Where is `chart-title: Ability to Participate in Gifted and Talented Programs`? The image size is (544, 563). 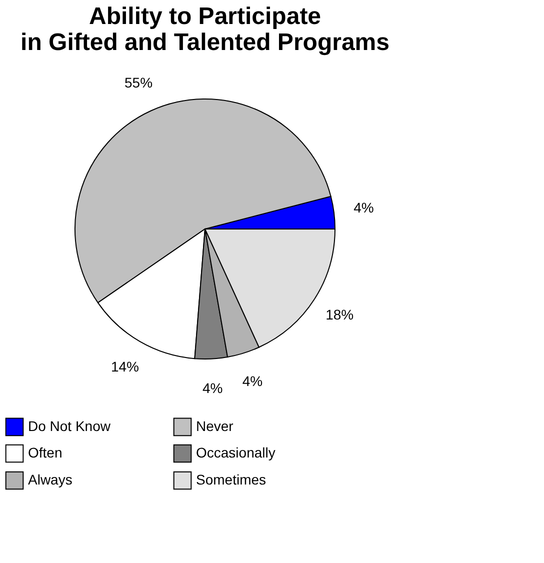
chart-title: Ability to Participate in Gifted and Talented Programs is located at coordinates (205, 29).